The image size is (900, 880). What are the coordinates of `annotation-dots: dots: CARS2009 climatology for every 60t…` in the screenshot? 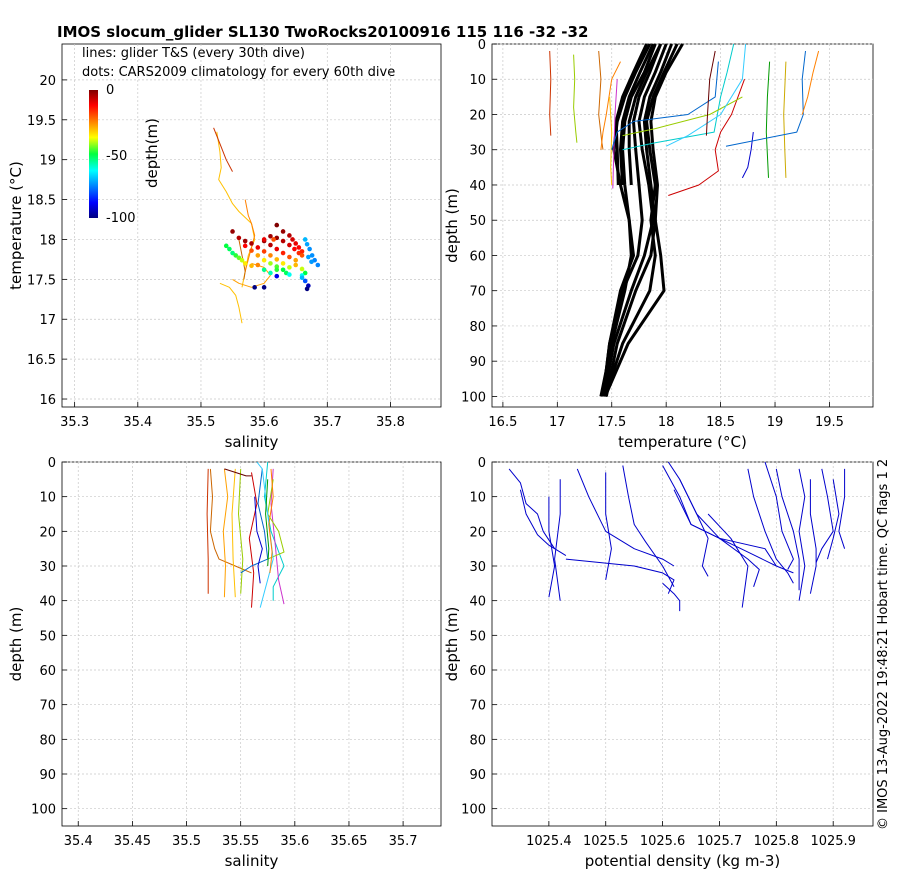 It's located at (238, 72).